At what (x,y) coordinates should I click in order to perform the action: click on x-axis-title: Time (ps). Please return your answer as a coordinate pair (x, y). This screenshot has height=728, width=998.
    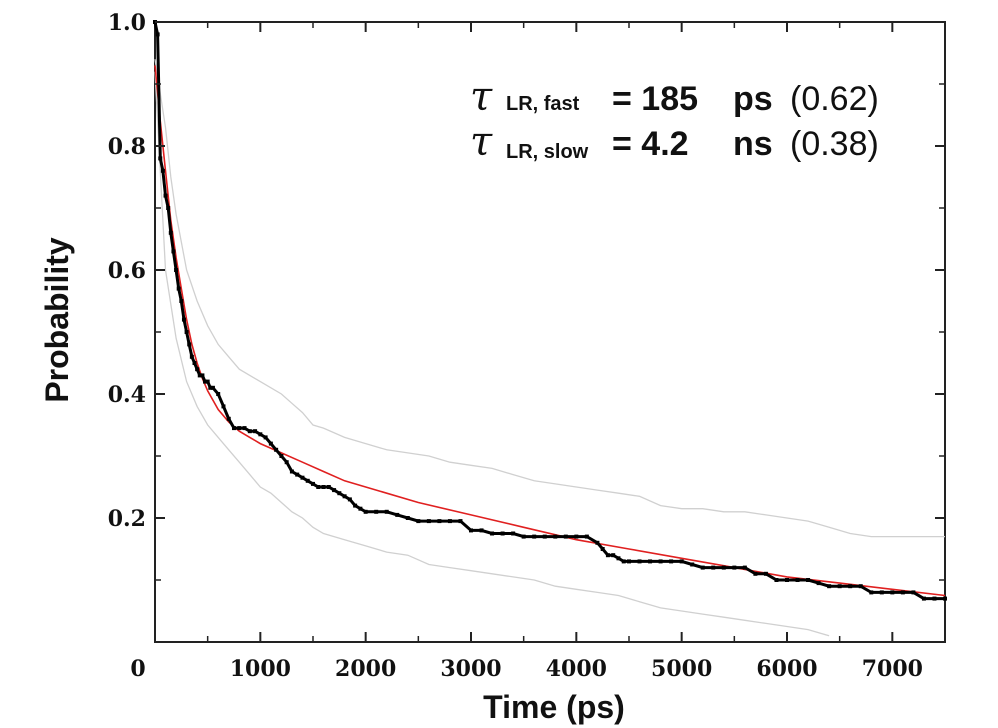
    Looking at the image, I should click on (554, 707).